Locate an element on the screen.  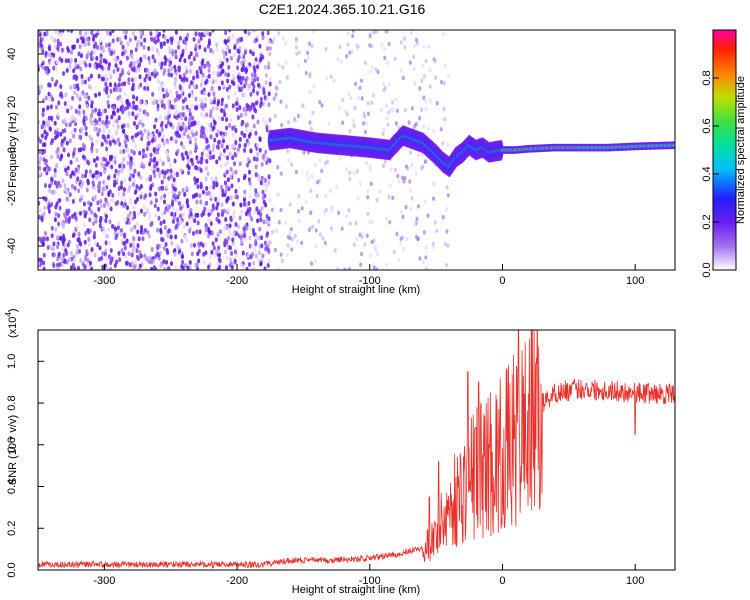
snr-x-label: Height of straight line (km) is located at coordinates (356, 590).